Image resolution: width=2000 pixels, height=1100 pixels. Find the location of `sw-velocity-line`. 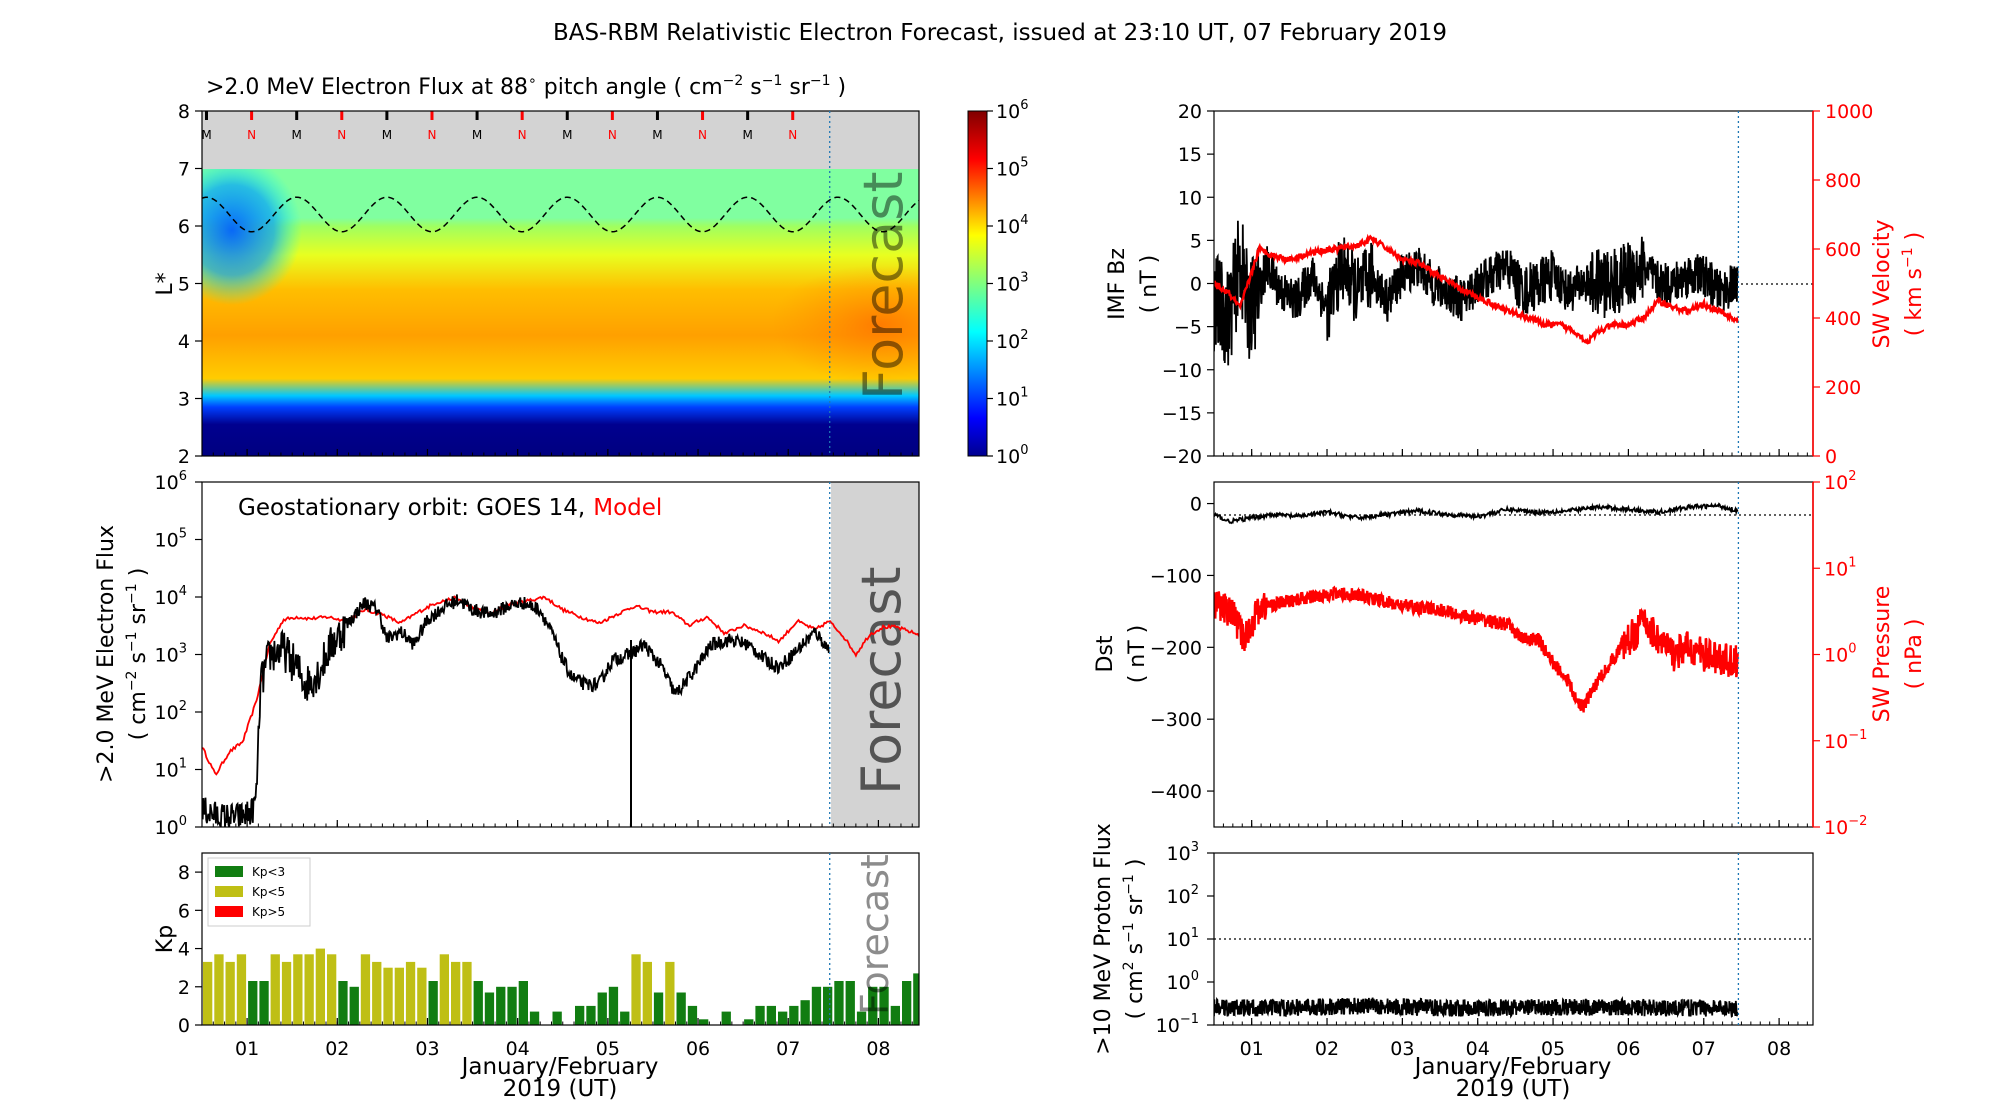

sw-velocity-line is located at coordinates (1476, 289).